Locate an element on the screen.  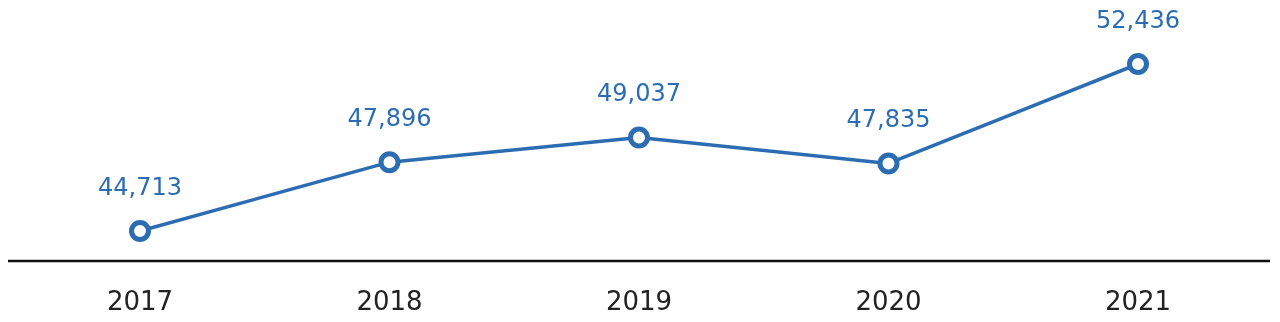
data-label: 44,713 is located at coordinates (140, 187).